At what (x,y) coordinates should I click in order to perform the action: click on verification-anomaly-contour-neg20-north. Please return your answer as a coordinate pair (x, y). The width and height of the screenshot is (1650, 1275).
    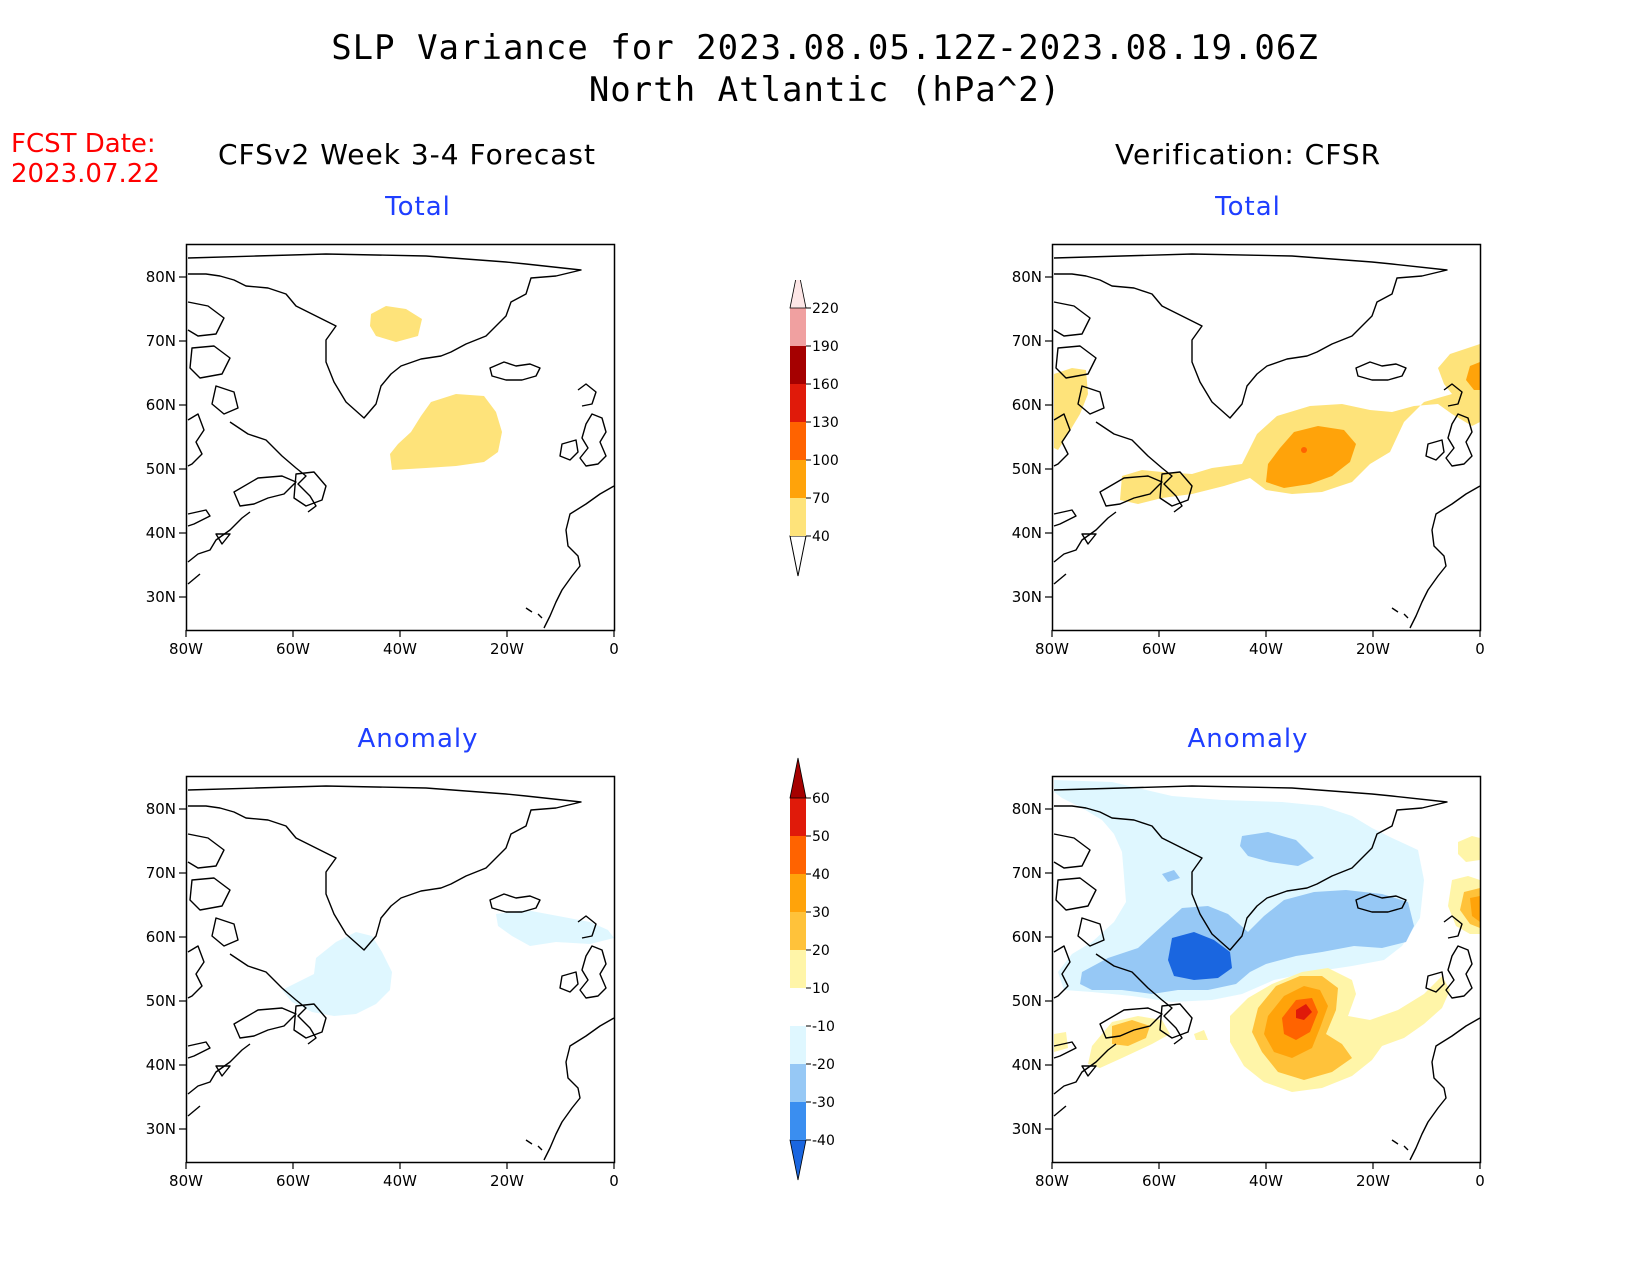
    Looking at the image, I should click on (1277, 849).